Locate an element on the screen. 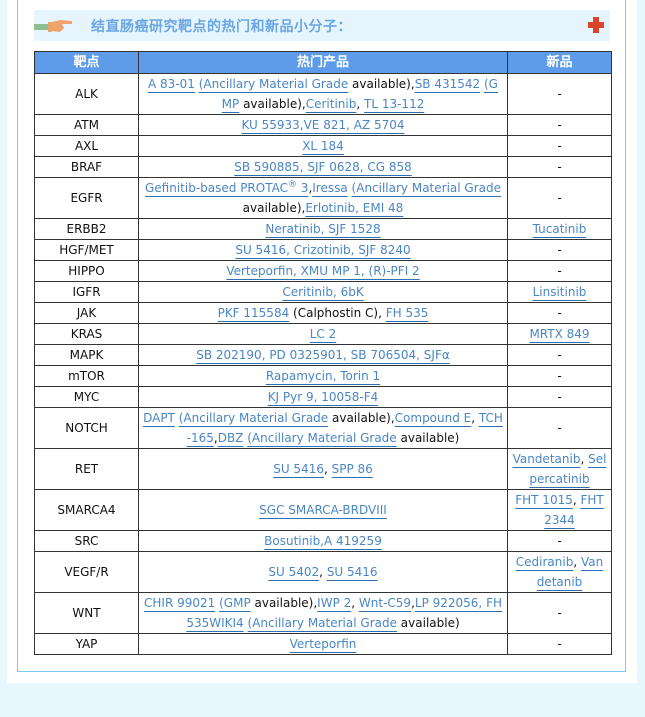 This screenshot has height=717, width=645. product-link: Verteporfin, XMU MP 1, (R)-PFI 2 is located at coordinates (323, 271).